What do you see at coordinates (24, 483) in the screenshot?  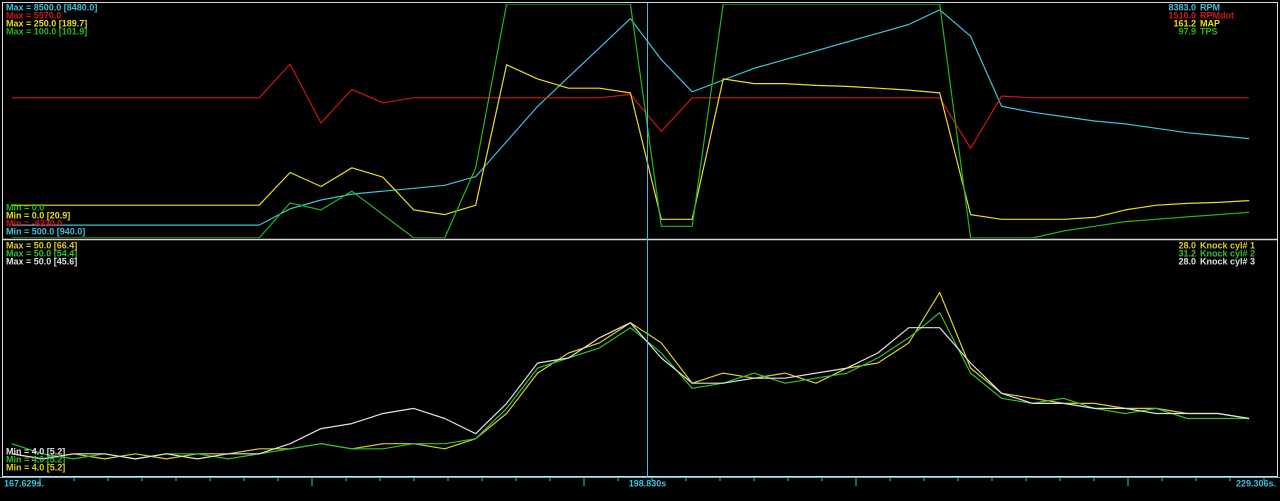 I see `start-time: 167.629s.` at bounding box center [24, 483].